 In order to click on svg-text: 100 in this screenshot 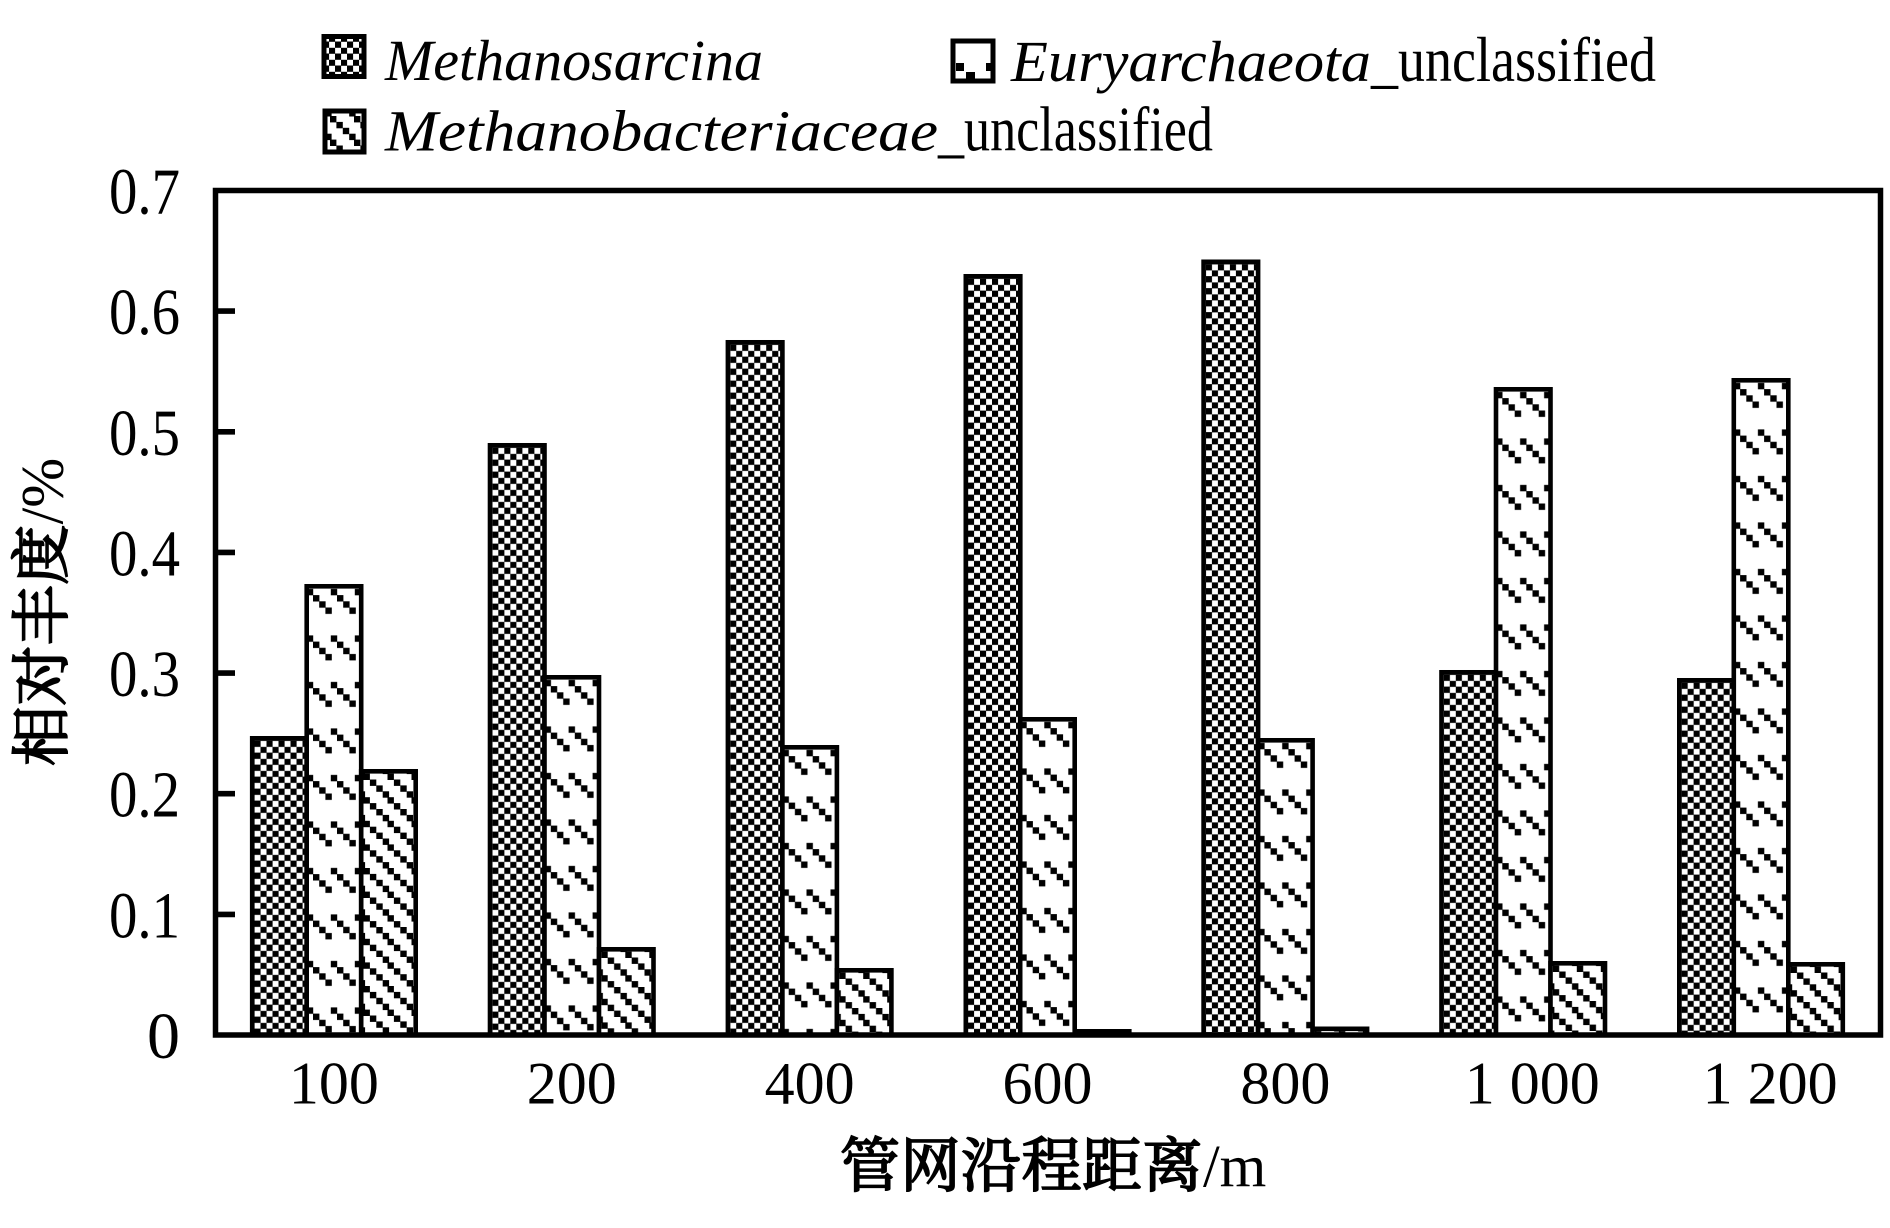, I will do `click(334, 1084)`.